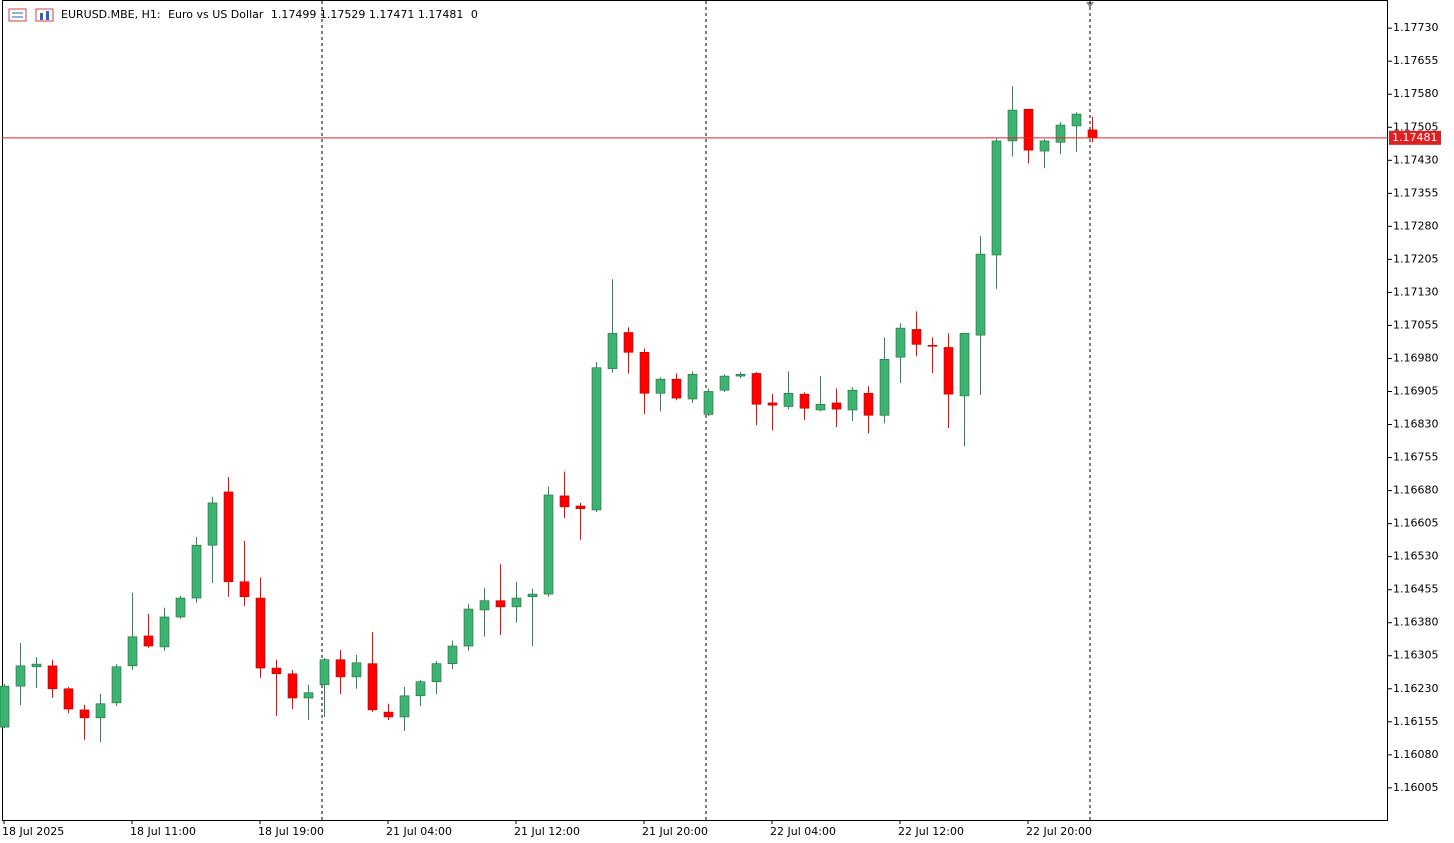 Image resolution: width=1454 pixels, height=843 pixels. I want to click on header-open: 1.17499, so click(294, 14).